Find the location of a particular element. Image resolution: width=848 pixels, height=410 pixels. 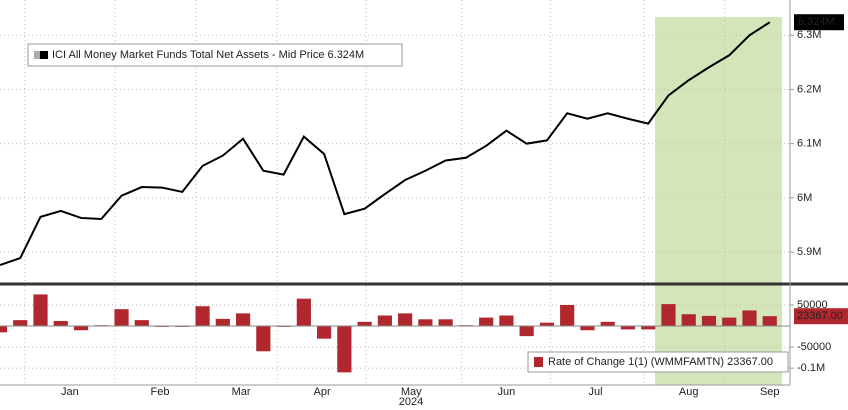

legend-value: 23367.00 is located at coordinates (750, 362).